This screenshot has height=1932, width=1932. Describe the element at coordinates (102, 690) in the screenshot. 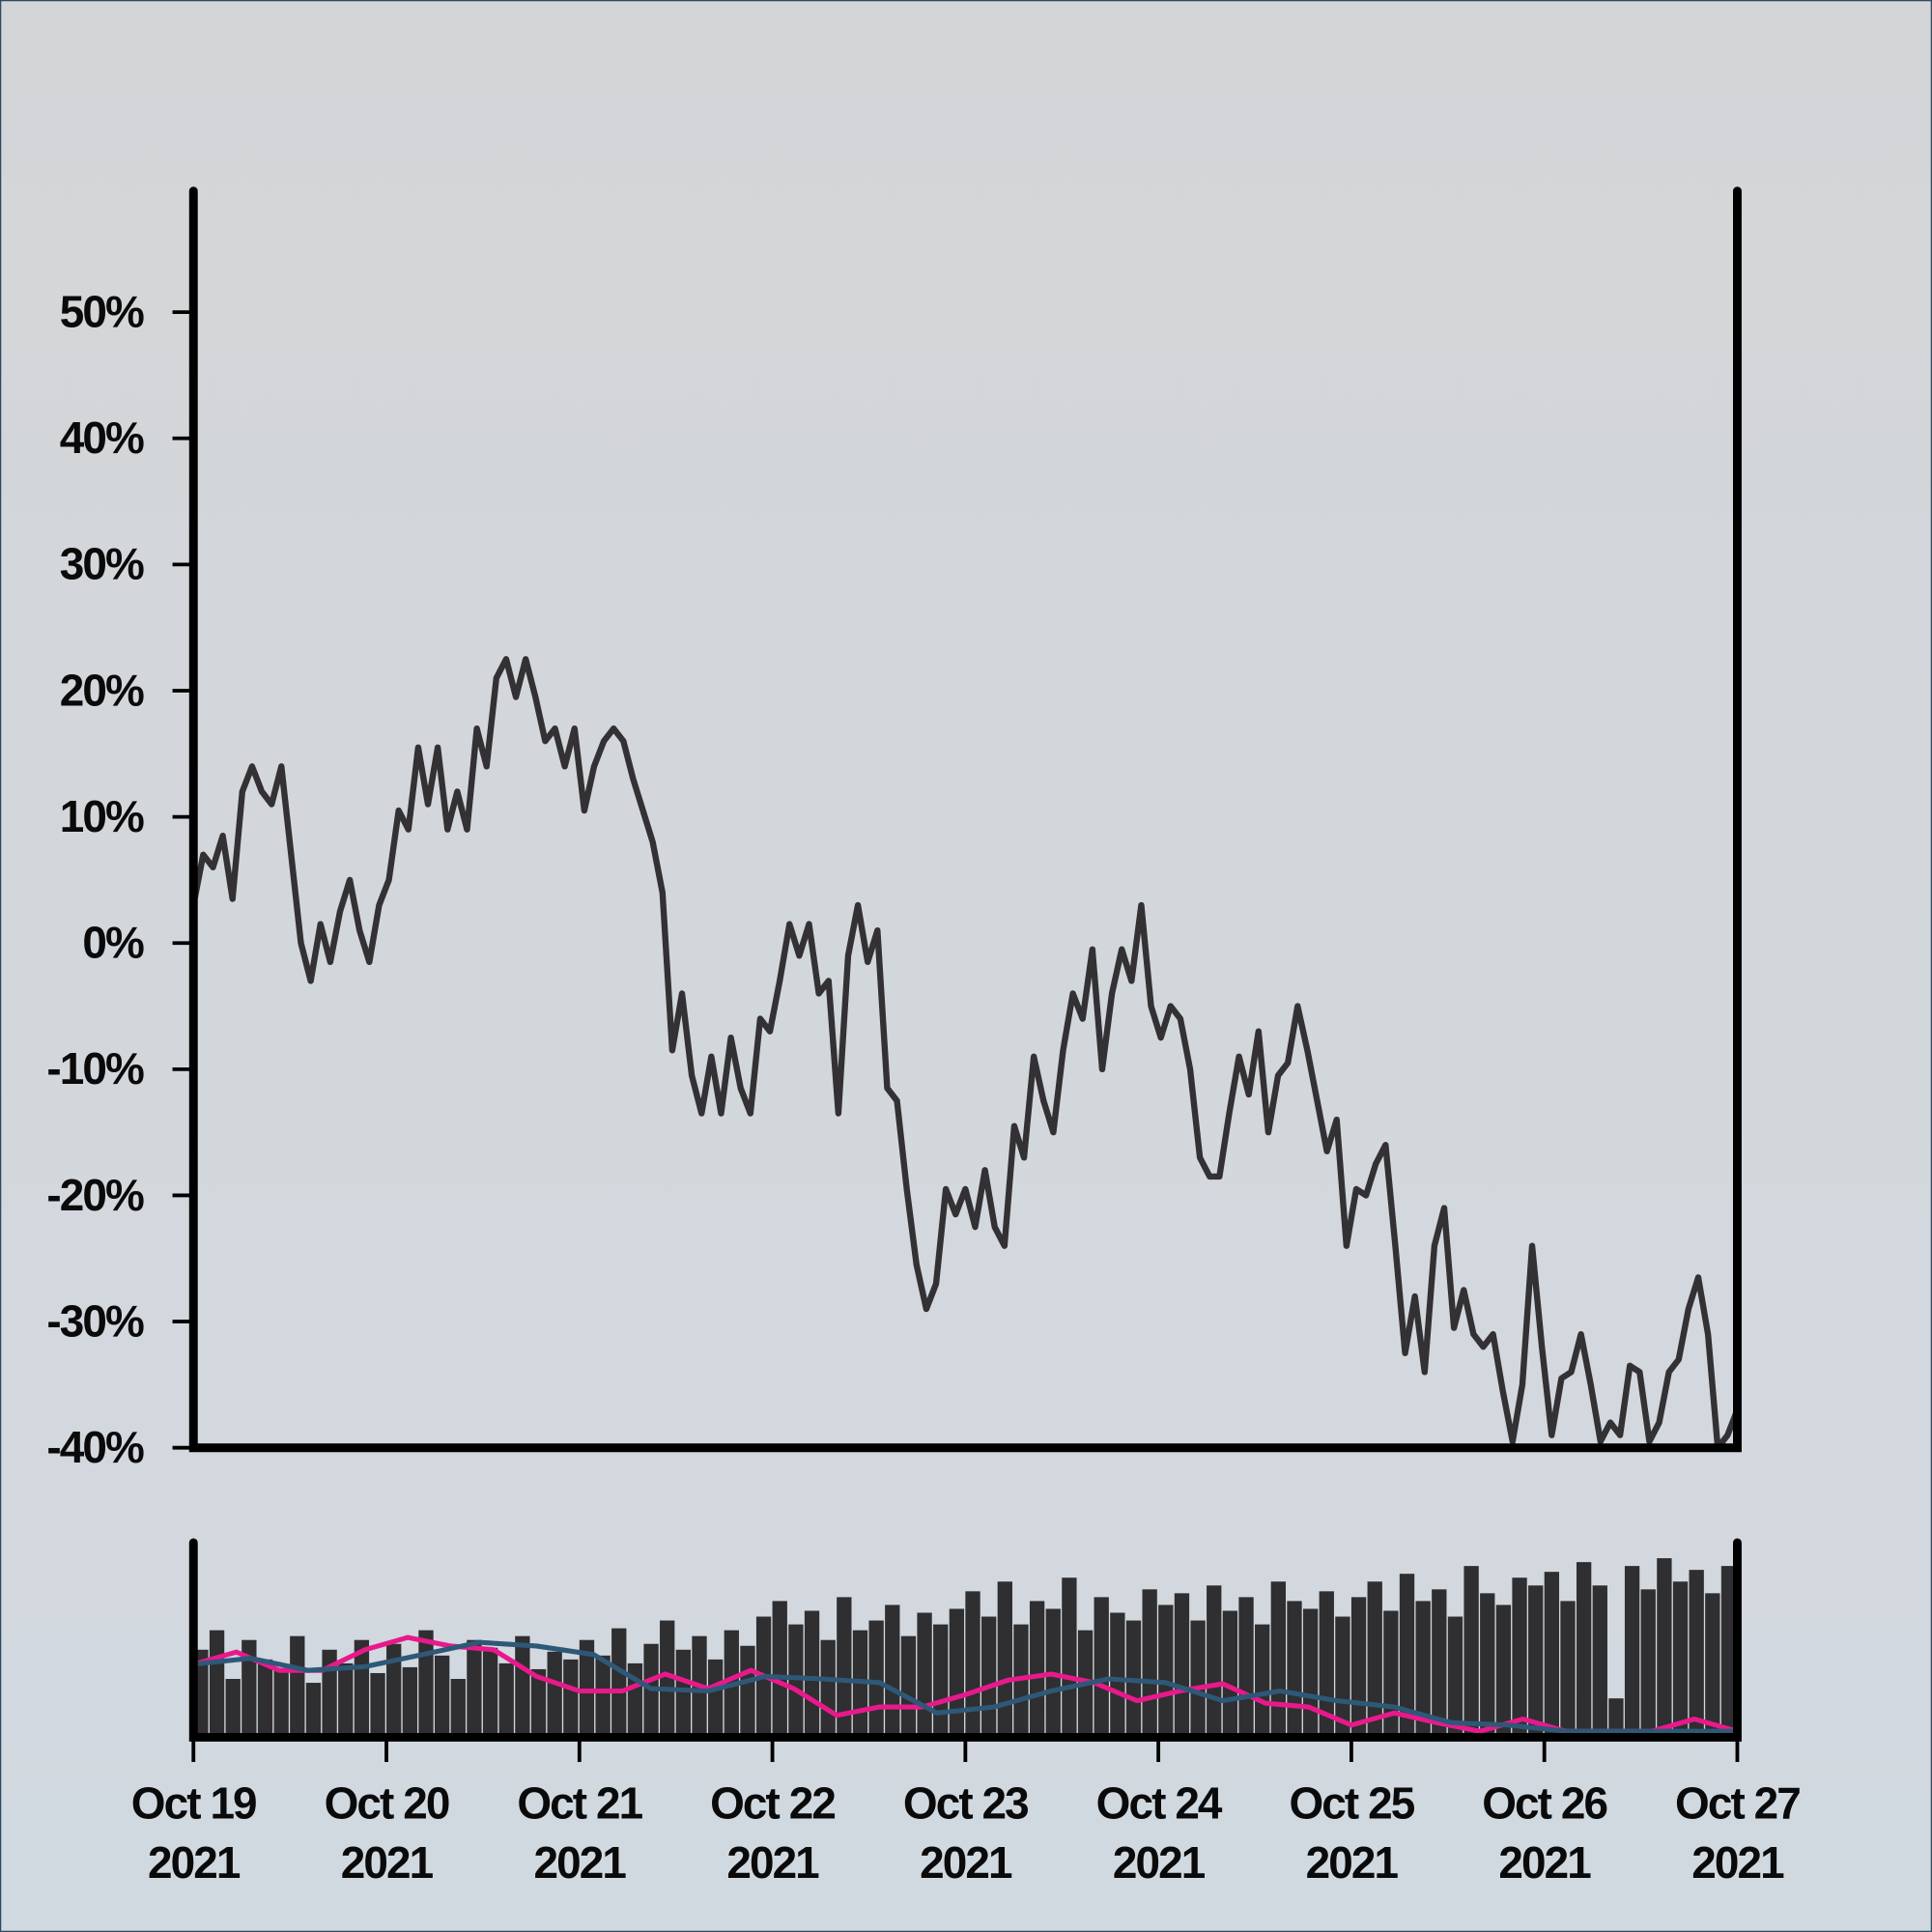

I see `y-tick-label: 20%` at that location.